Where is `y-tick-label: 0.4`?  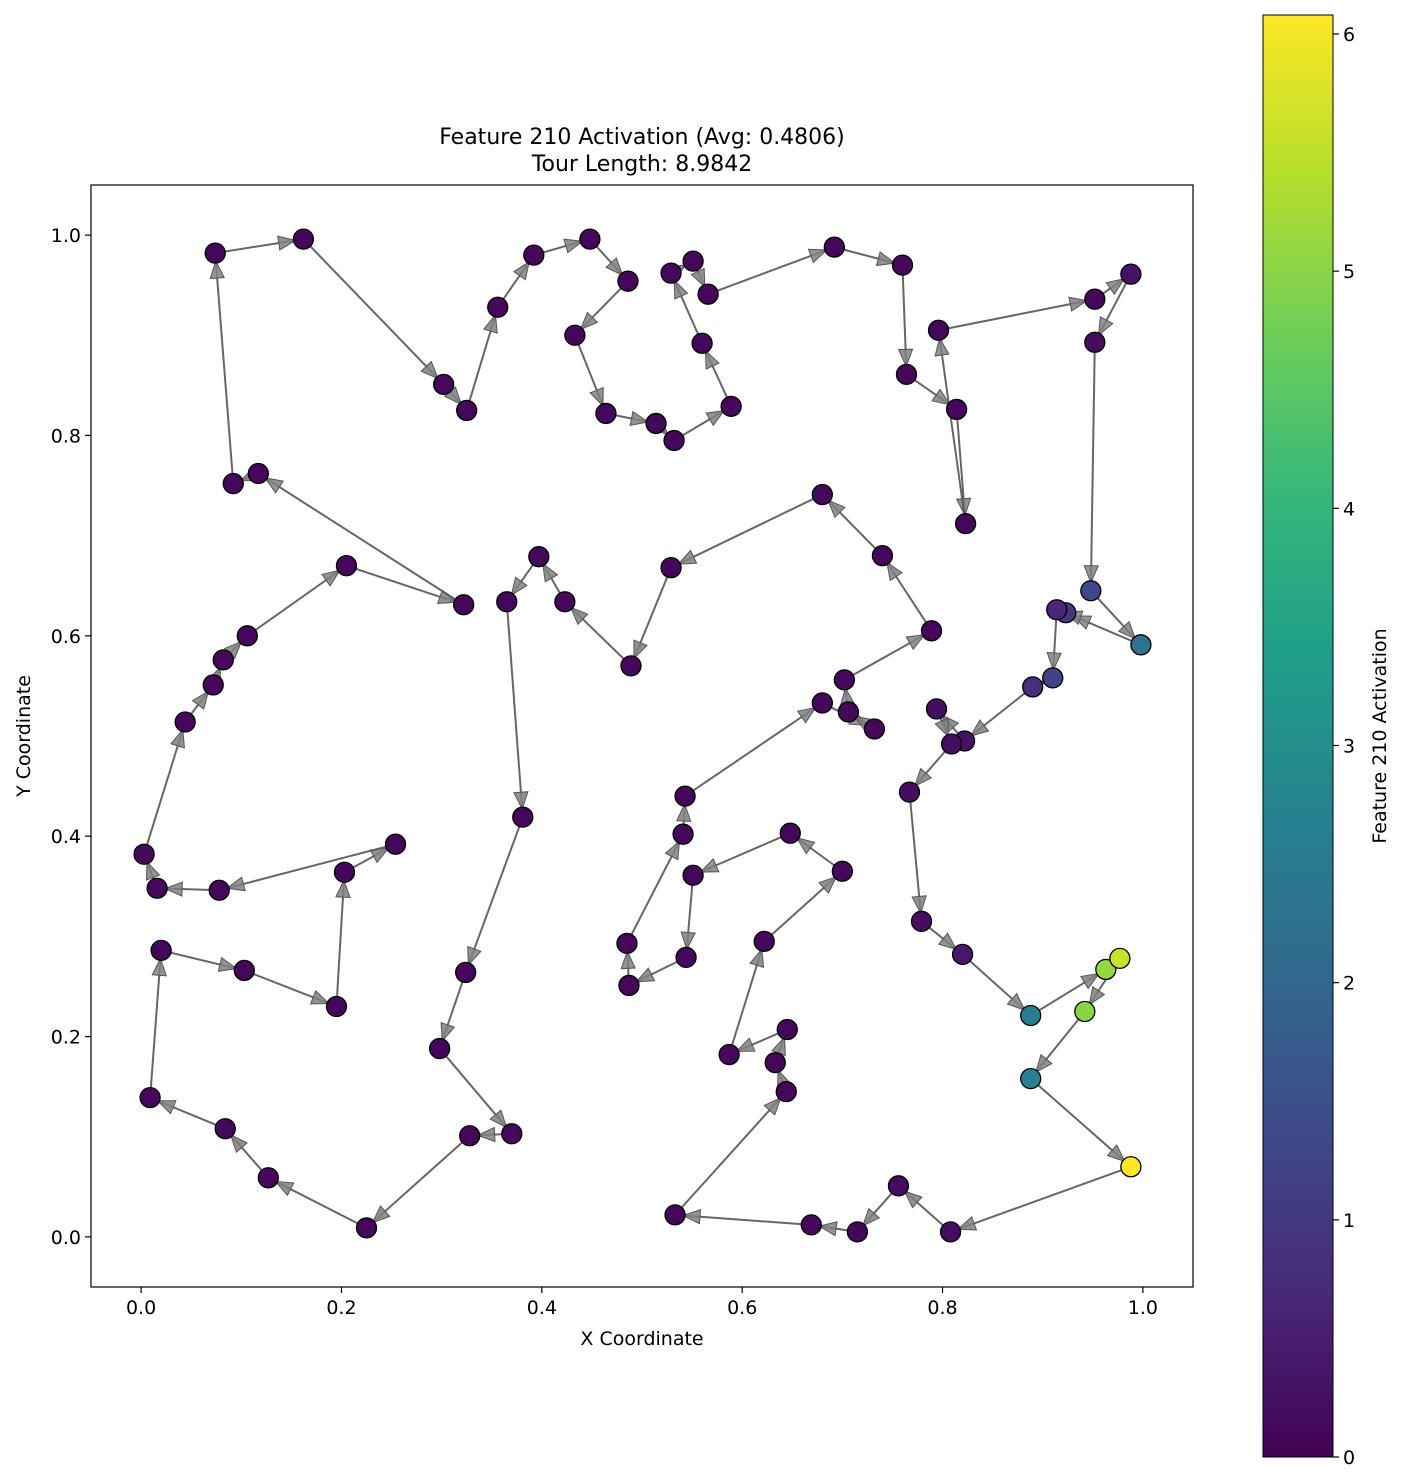
y-tick-label: 0.4 is located at coordinates (66, 837).